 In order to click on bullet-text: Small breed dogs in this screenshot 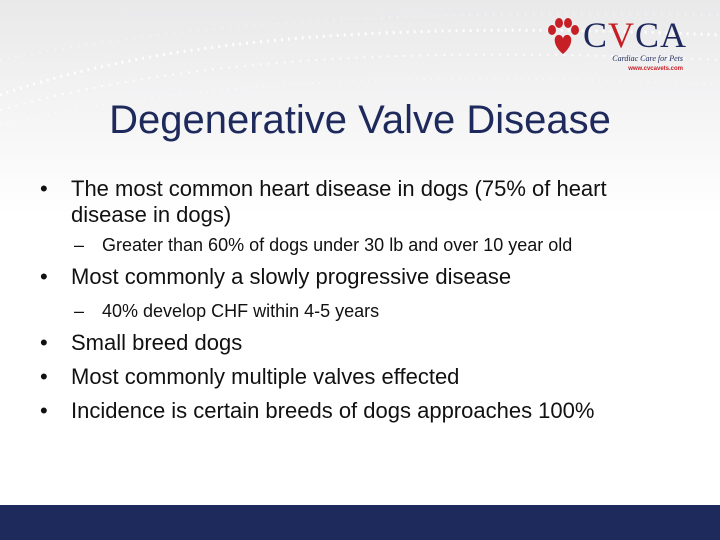, I will do `click(157, 342)`.